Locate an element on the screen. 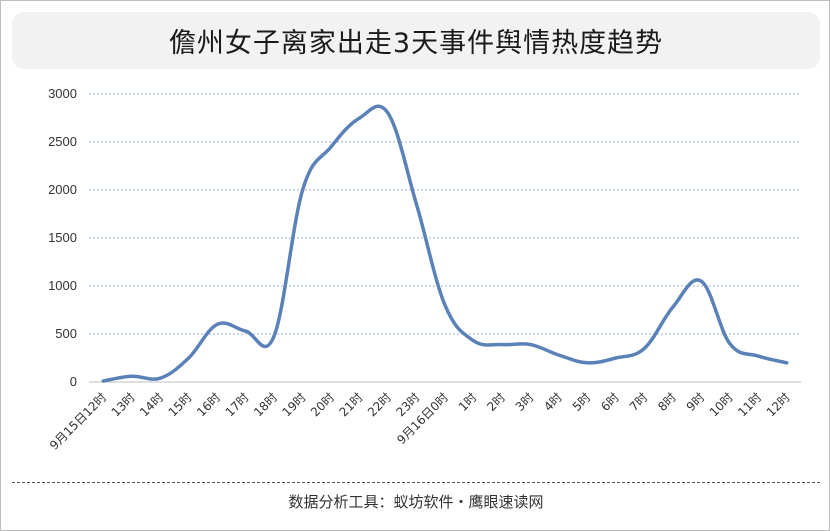  y-axis: 0 500 1000 1500 2000 2500 3000 is located at coordinates (62, 237).